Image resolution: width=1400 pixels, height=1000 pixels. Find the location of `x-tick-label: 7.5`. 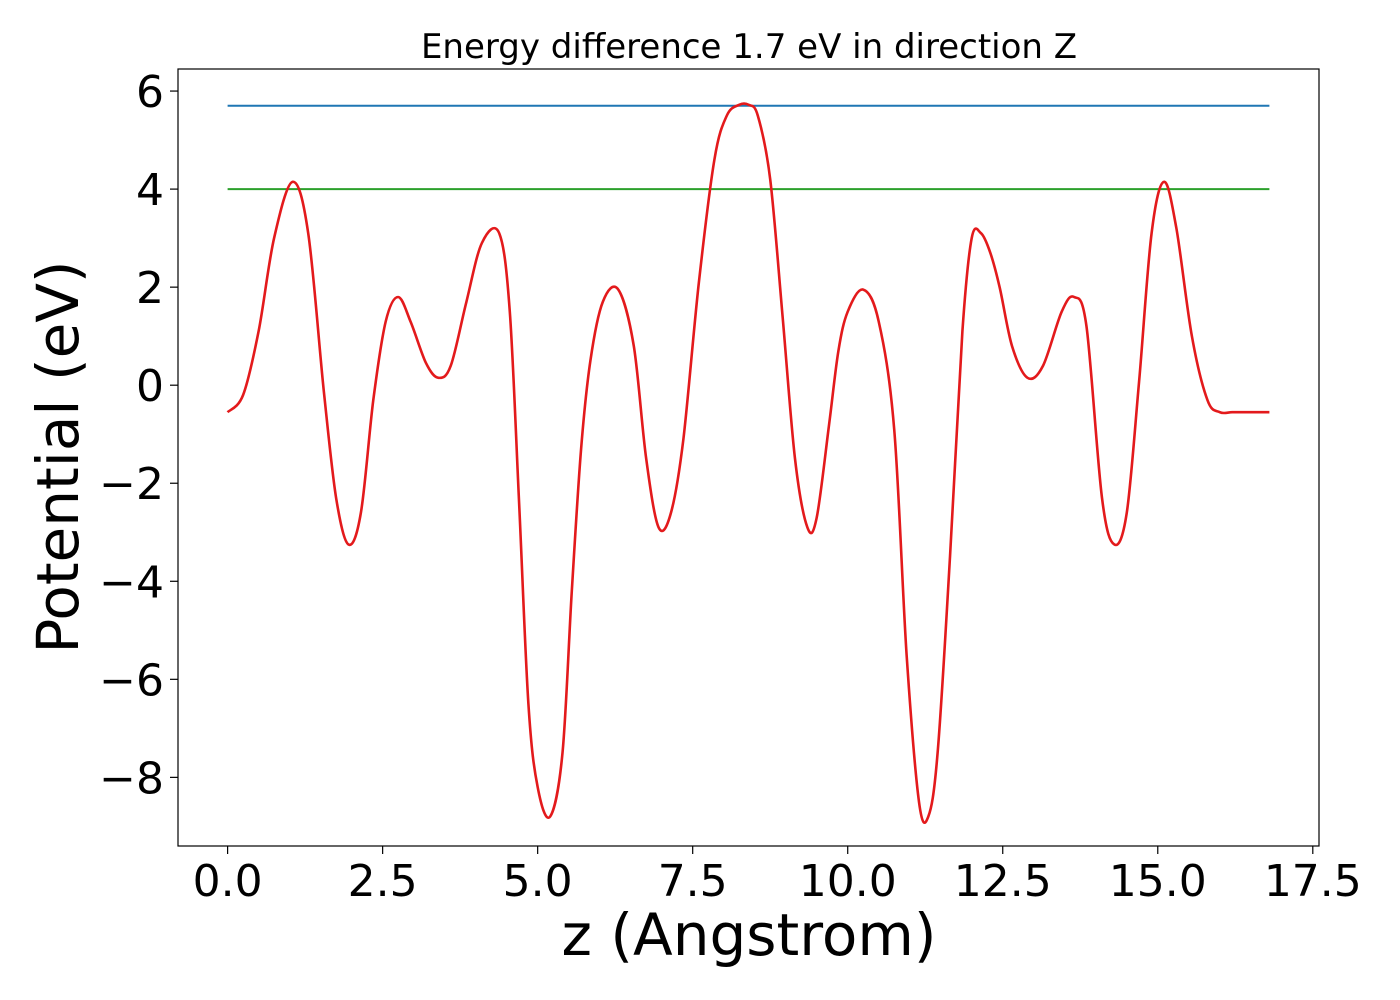

x-tick-label: 7.5 is located at coordinates (693, 881).